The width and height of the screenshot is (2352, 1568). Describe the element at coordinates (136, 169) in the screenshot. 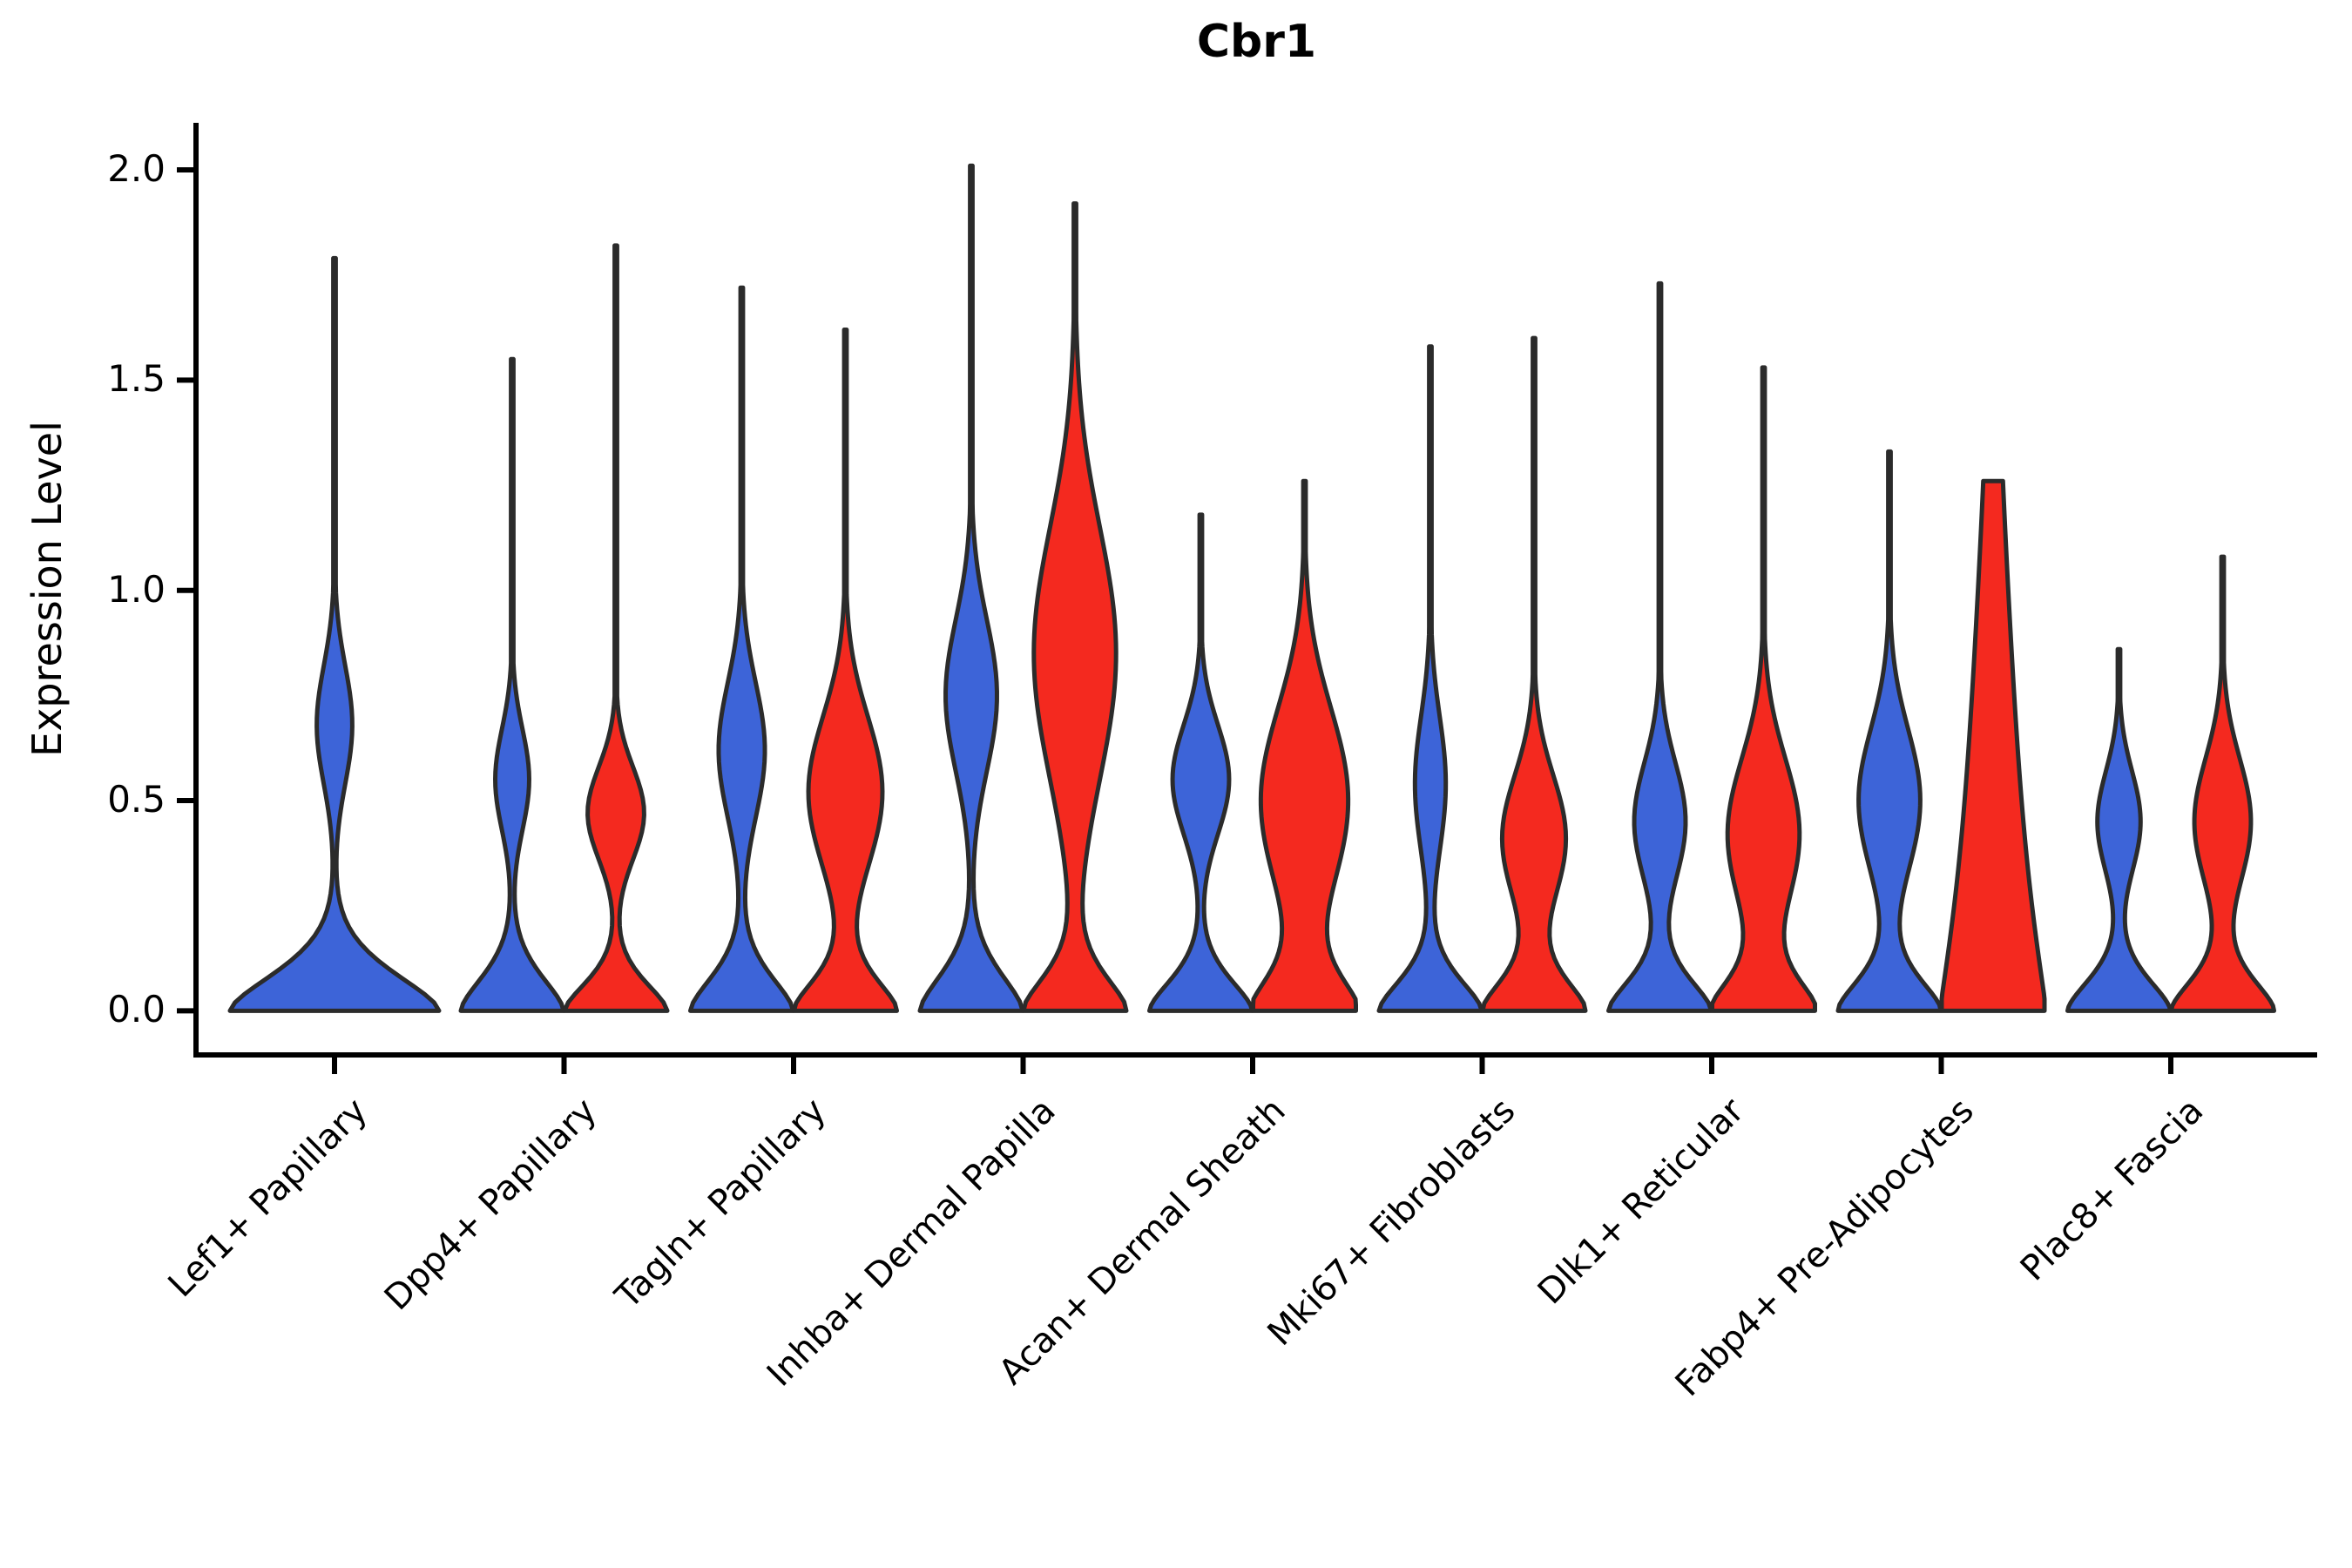

I see `y-tick-label: 2.0` at that location.